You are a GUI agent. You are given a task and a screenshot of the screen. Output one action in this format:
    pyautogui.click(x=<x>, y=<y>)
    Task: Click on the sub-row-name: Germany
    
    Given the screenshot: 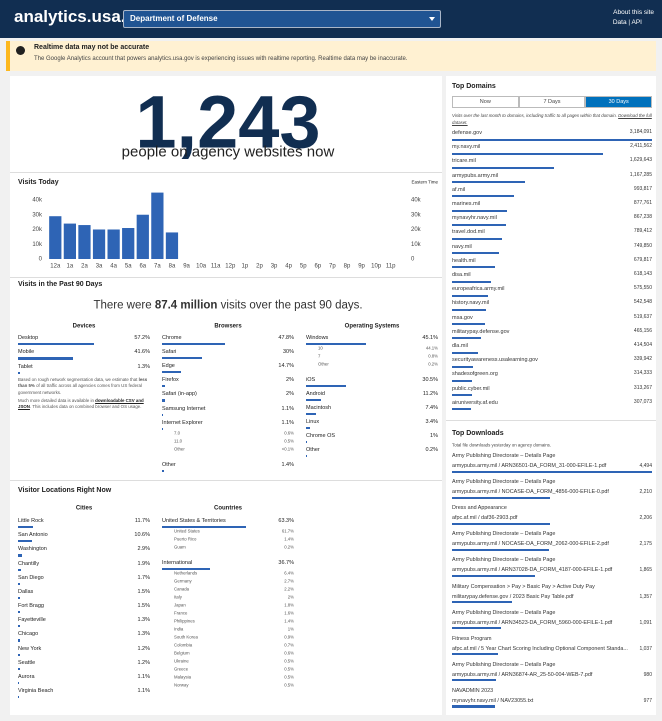 What is the action you would take?
    pyautogui.click(x=183, y=581)
    